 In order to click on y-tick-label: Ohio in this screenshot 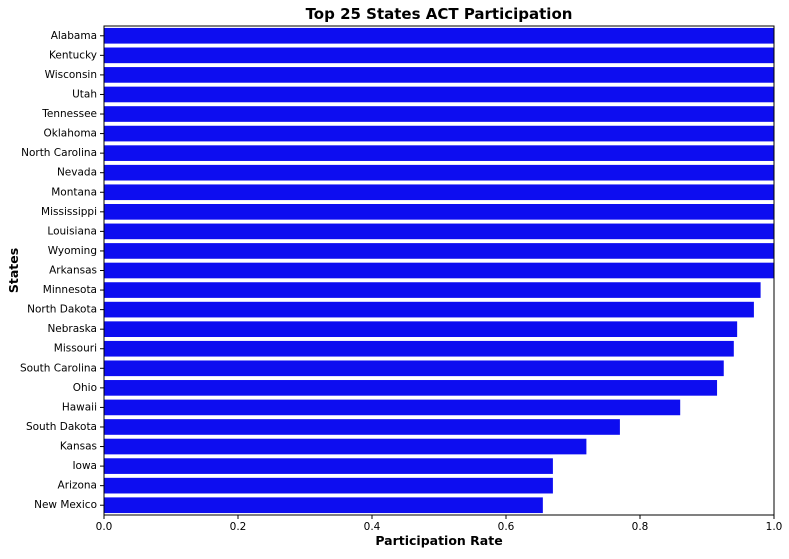, I will do `click(85, 388)`.